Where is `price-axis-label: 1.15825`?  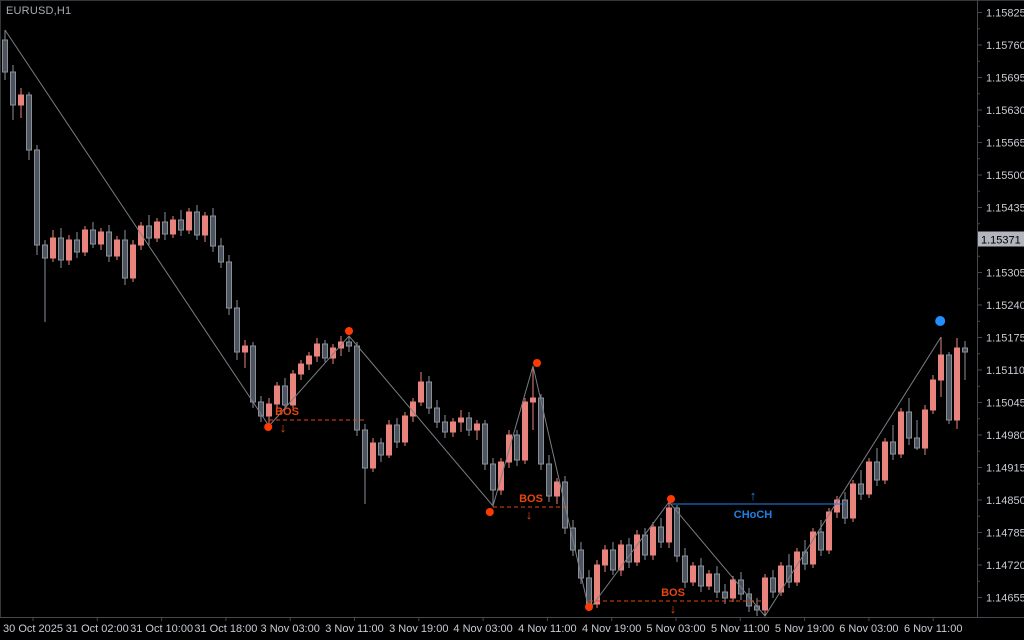
price-axis-label: 1.15825 is located at coordinates (1005, 14).